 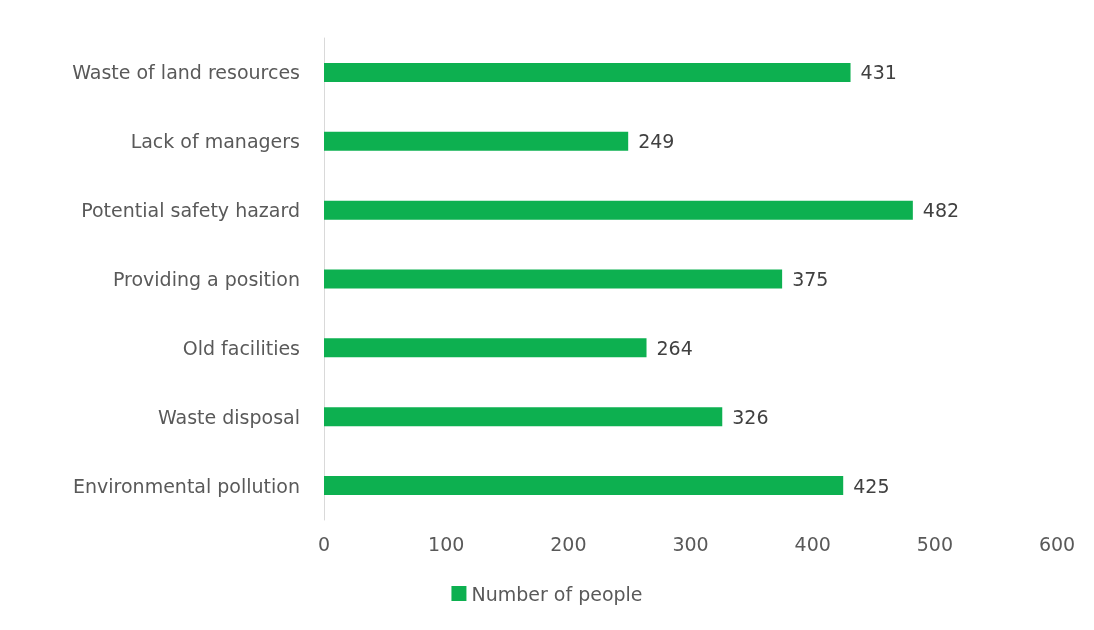 What do you see at coordinates (690, 543) in the screenshot?
I see `x-tick-label: 300` at bounding box center [690, 543].